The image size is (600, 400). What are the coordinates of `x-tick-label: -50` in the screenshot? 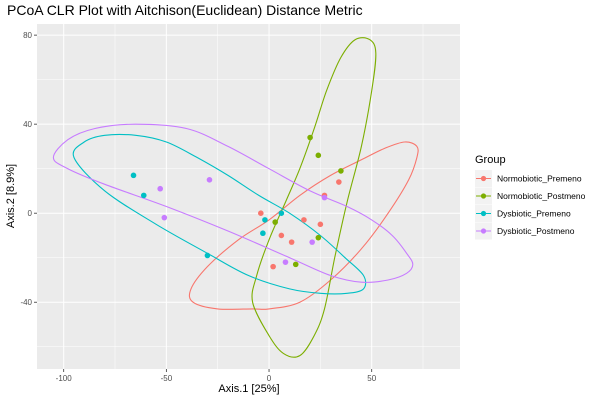 It's located at (167, 378).